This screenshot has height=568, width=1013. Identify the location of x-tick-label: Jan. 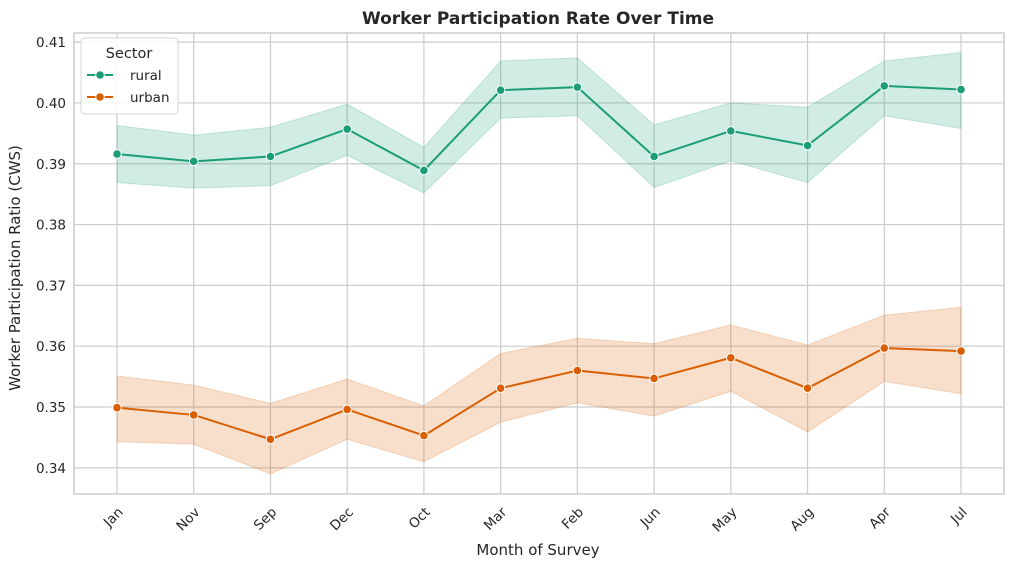
(113, 517).